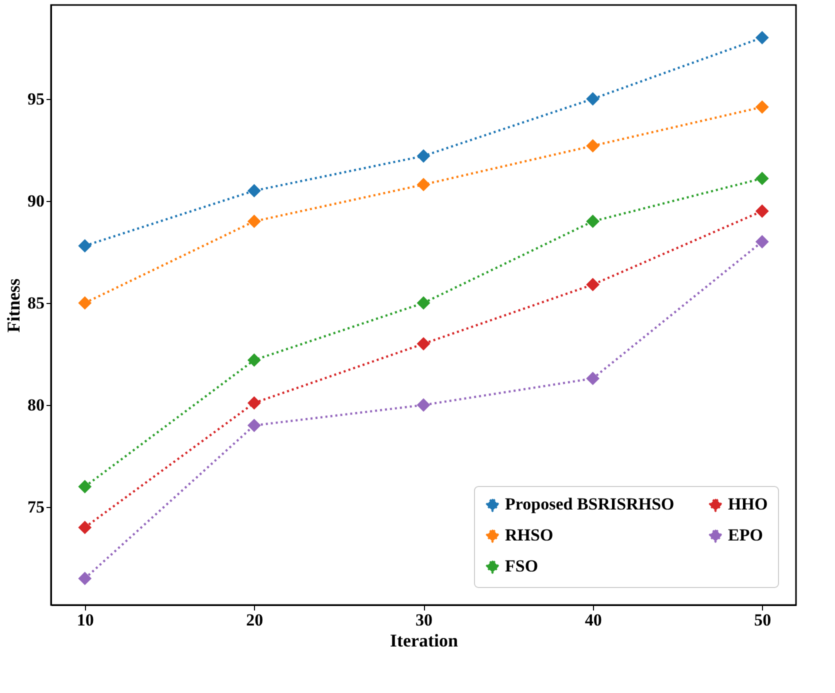 The width and height of the screenshot is (835, 693). I want to click on legend-label: RHSO, so click(529, 535).